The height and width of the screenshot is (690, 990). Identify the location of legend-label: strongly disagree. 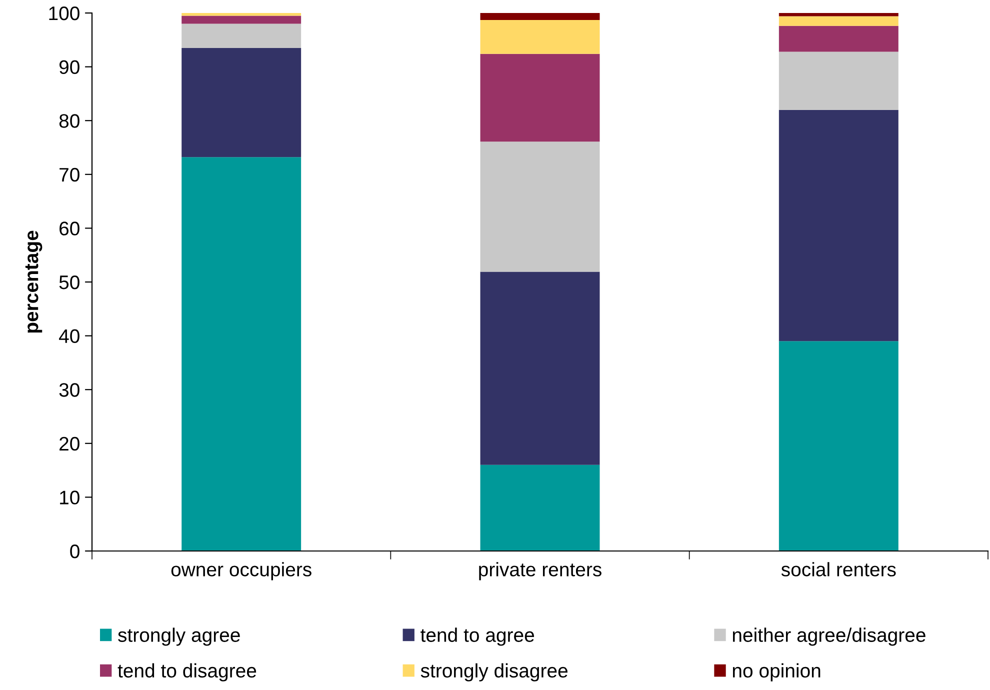
(494, 672).